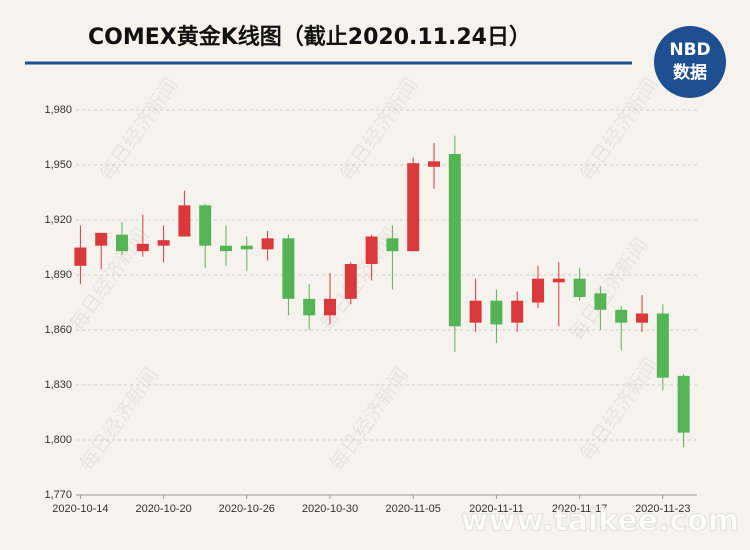 The image size is (750, 550). I want to click on y-tick-label: 1,860, so click(58, 330).